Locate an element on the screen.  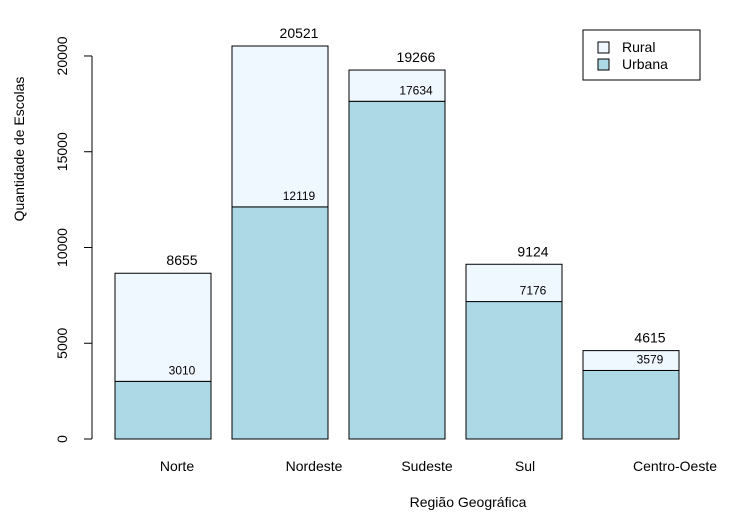
total-value-label: 8655 is located at coordinates (181, 260).